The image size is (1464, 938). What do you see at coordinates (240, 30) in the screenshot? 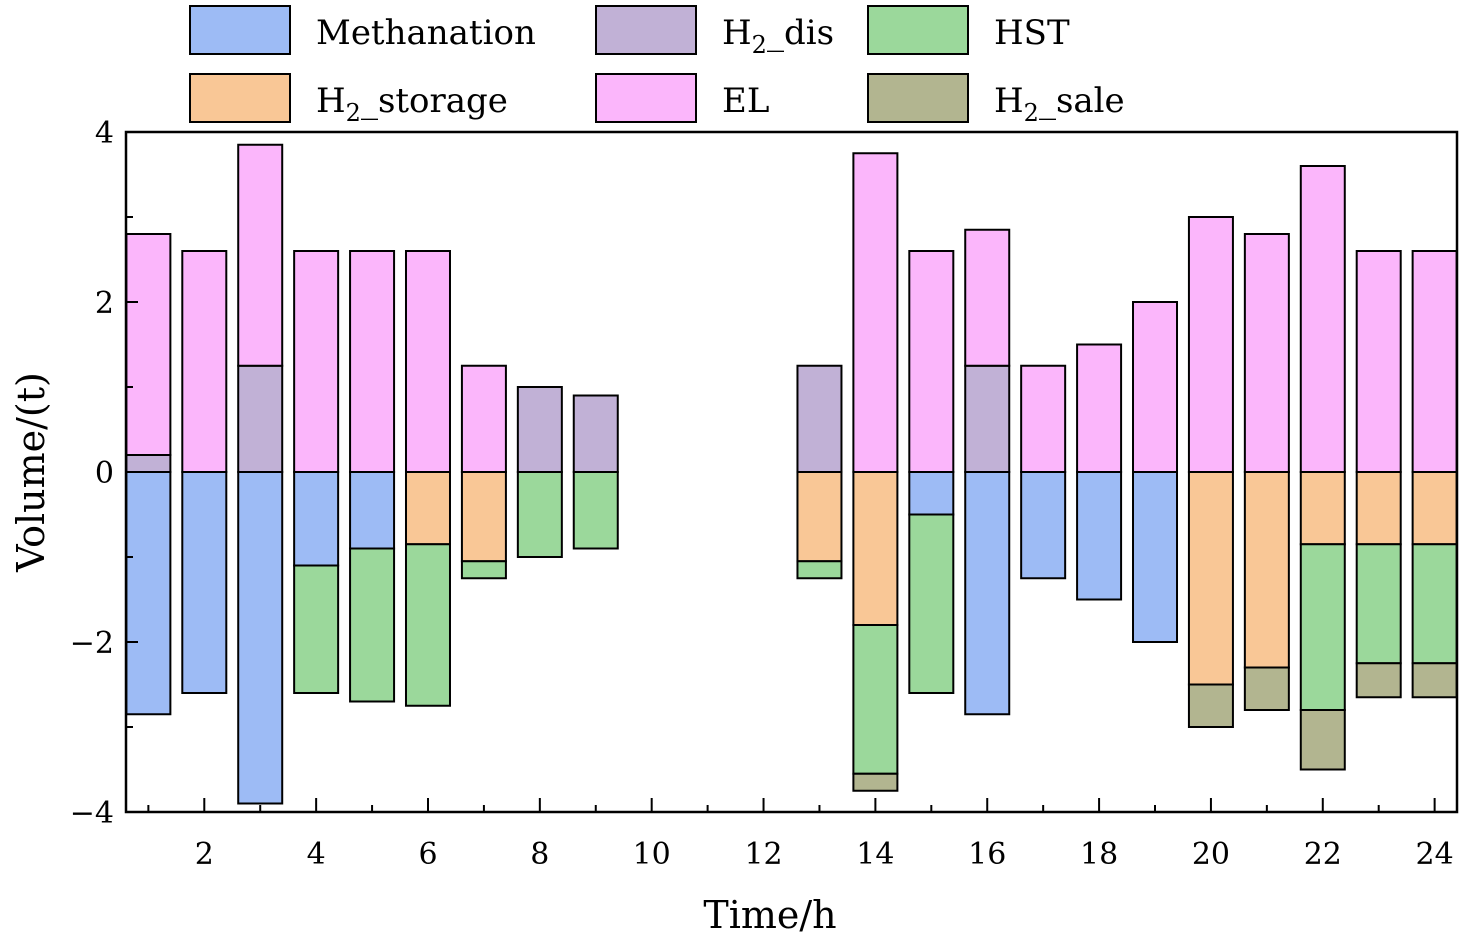
I see `legend-swatch-methanation` at bounding box center [240, 30].